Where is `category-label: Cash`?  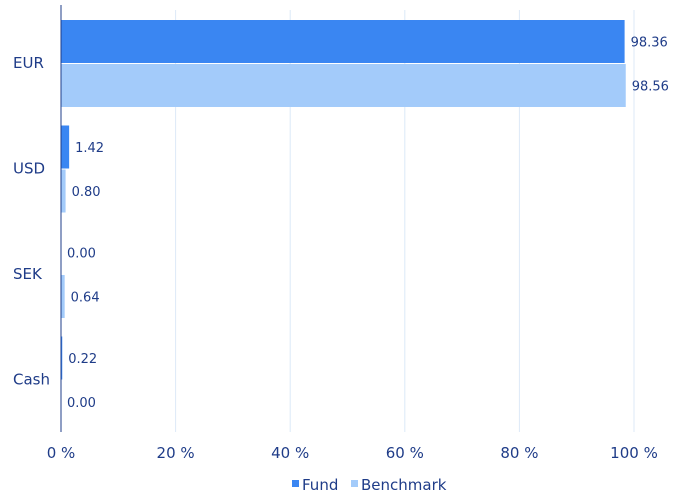
category-label: Cash is located at coordinates (31, 379).